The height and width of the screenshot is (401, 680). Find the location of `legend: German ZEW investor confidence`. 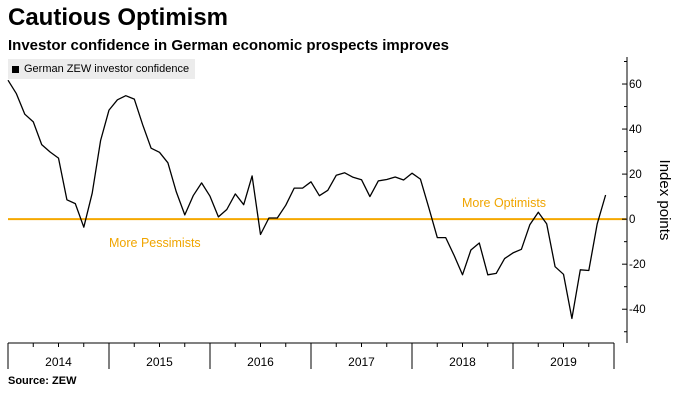

legend: German ZEW investor confidence is located at coordinates (102, 69).